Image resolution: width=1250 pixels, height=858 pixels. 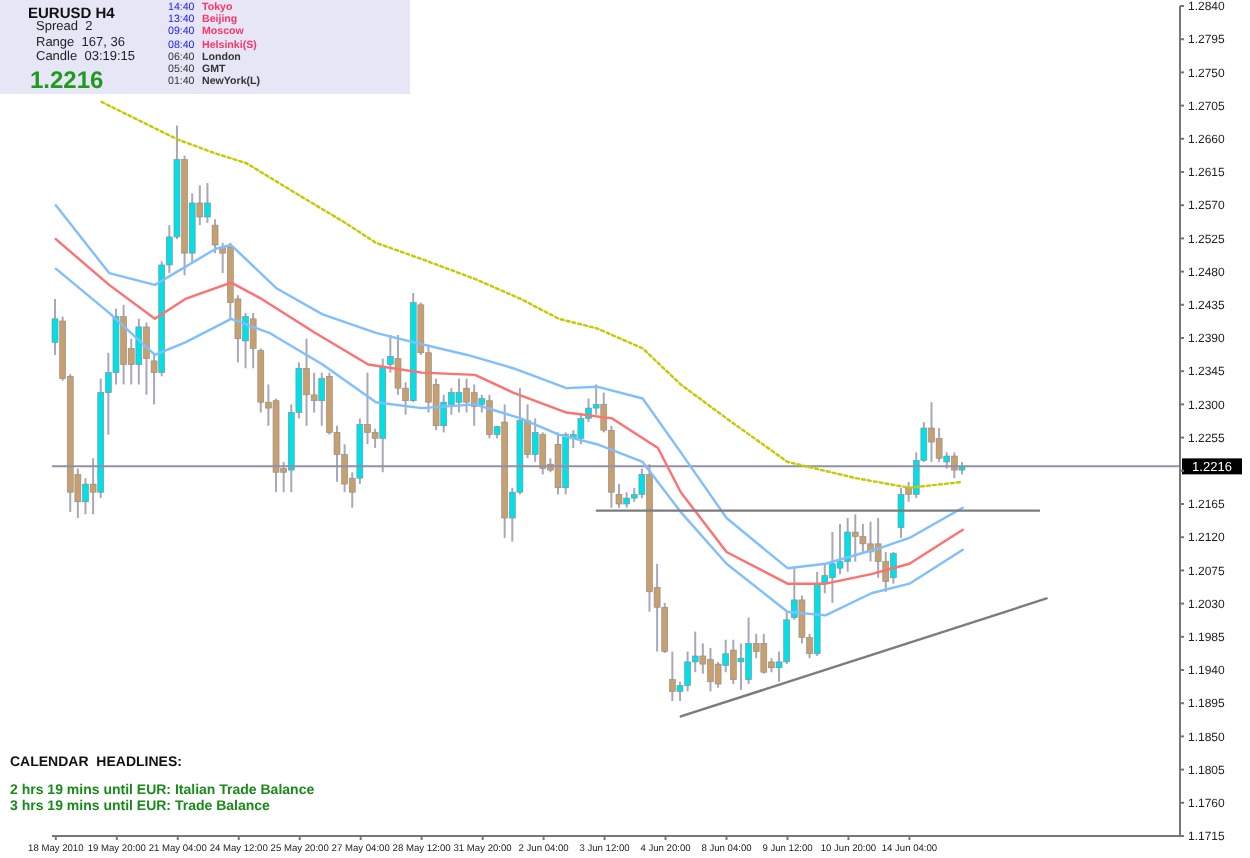 I want to click on annotation: 1.2216, so click(x=67, y=80).